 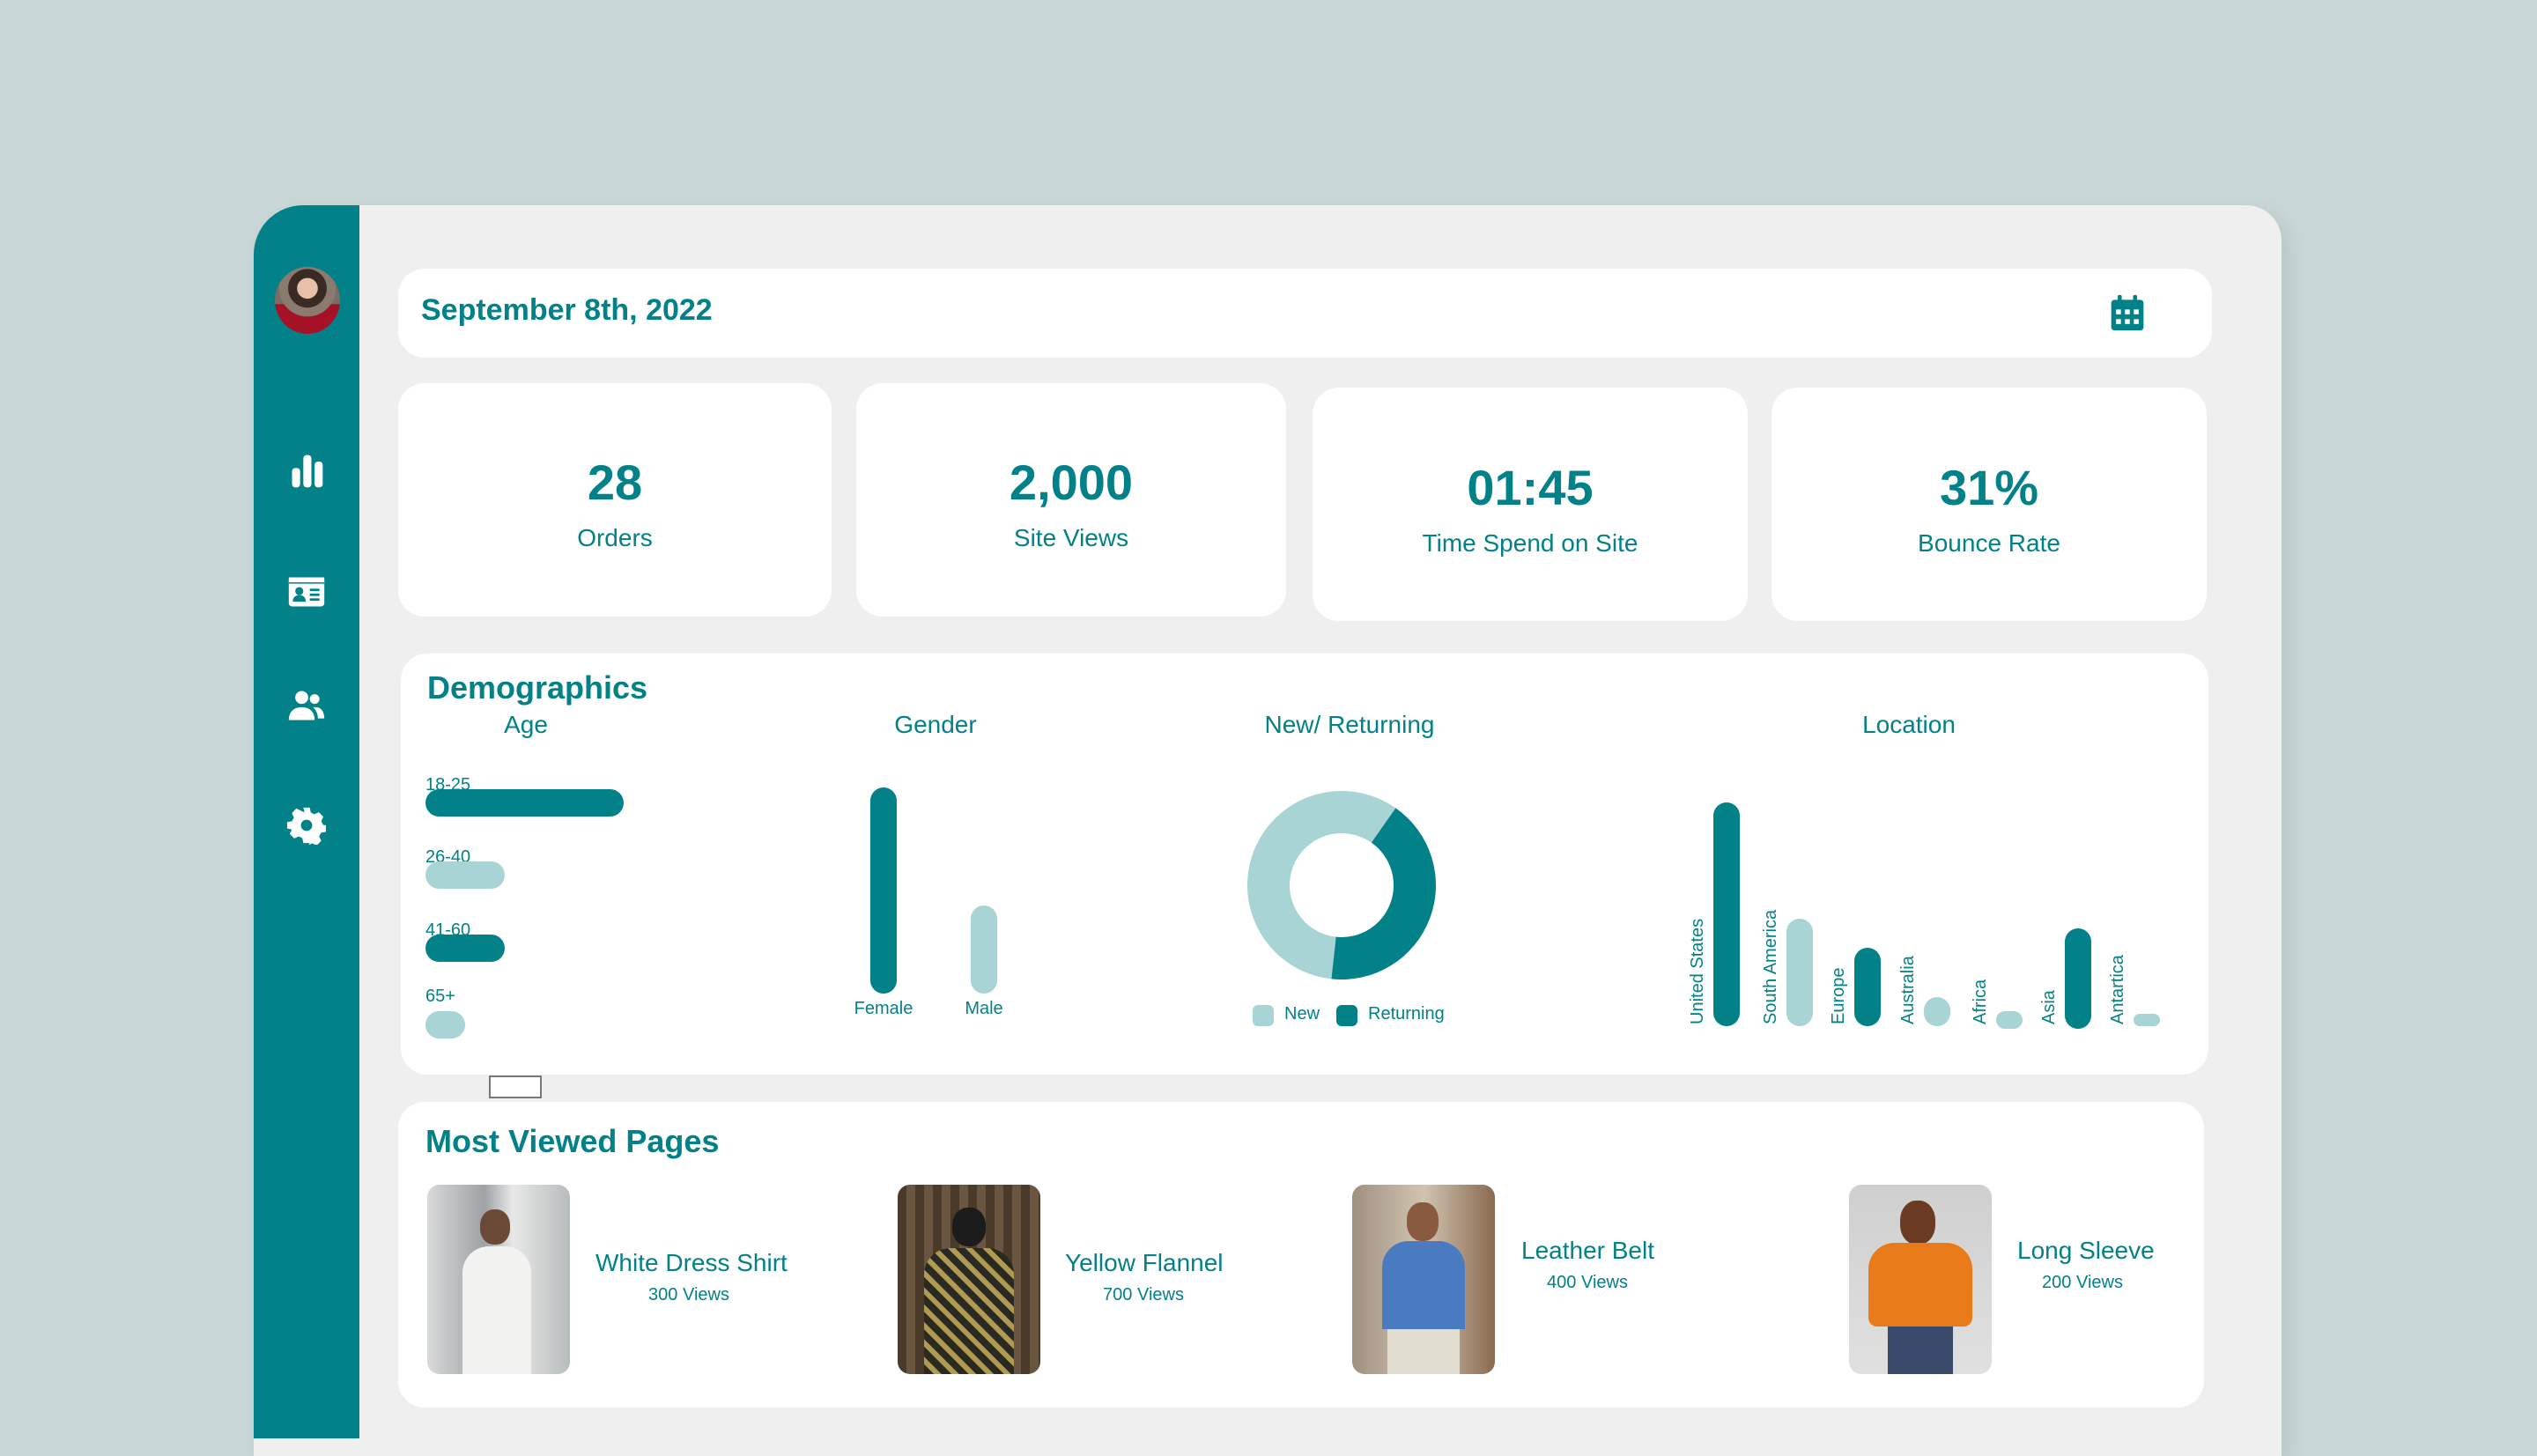 What do you see at coordinates (1771, 966) in the screenshot?
I see `location-label: South America` at bounding box center [1771, 966].